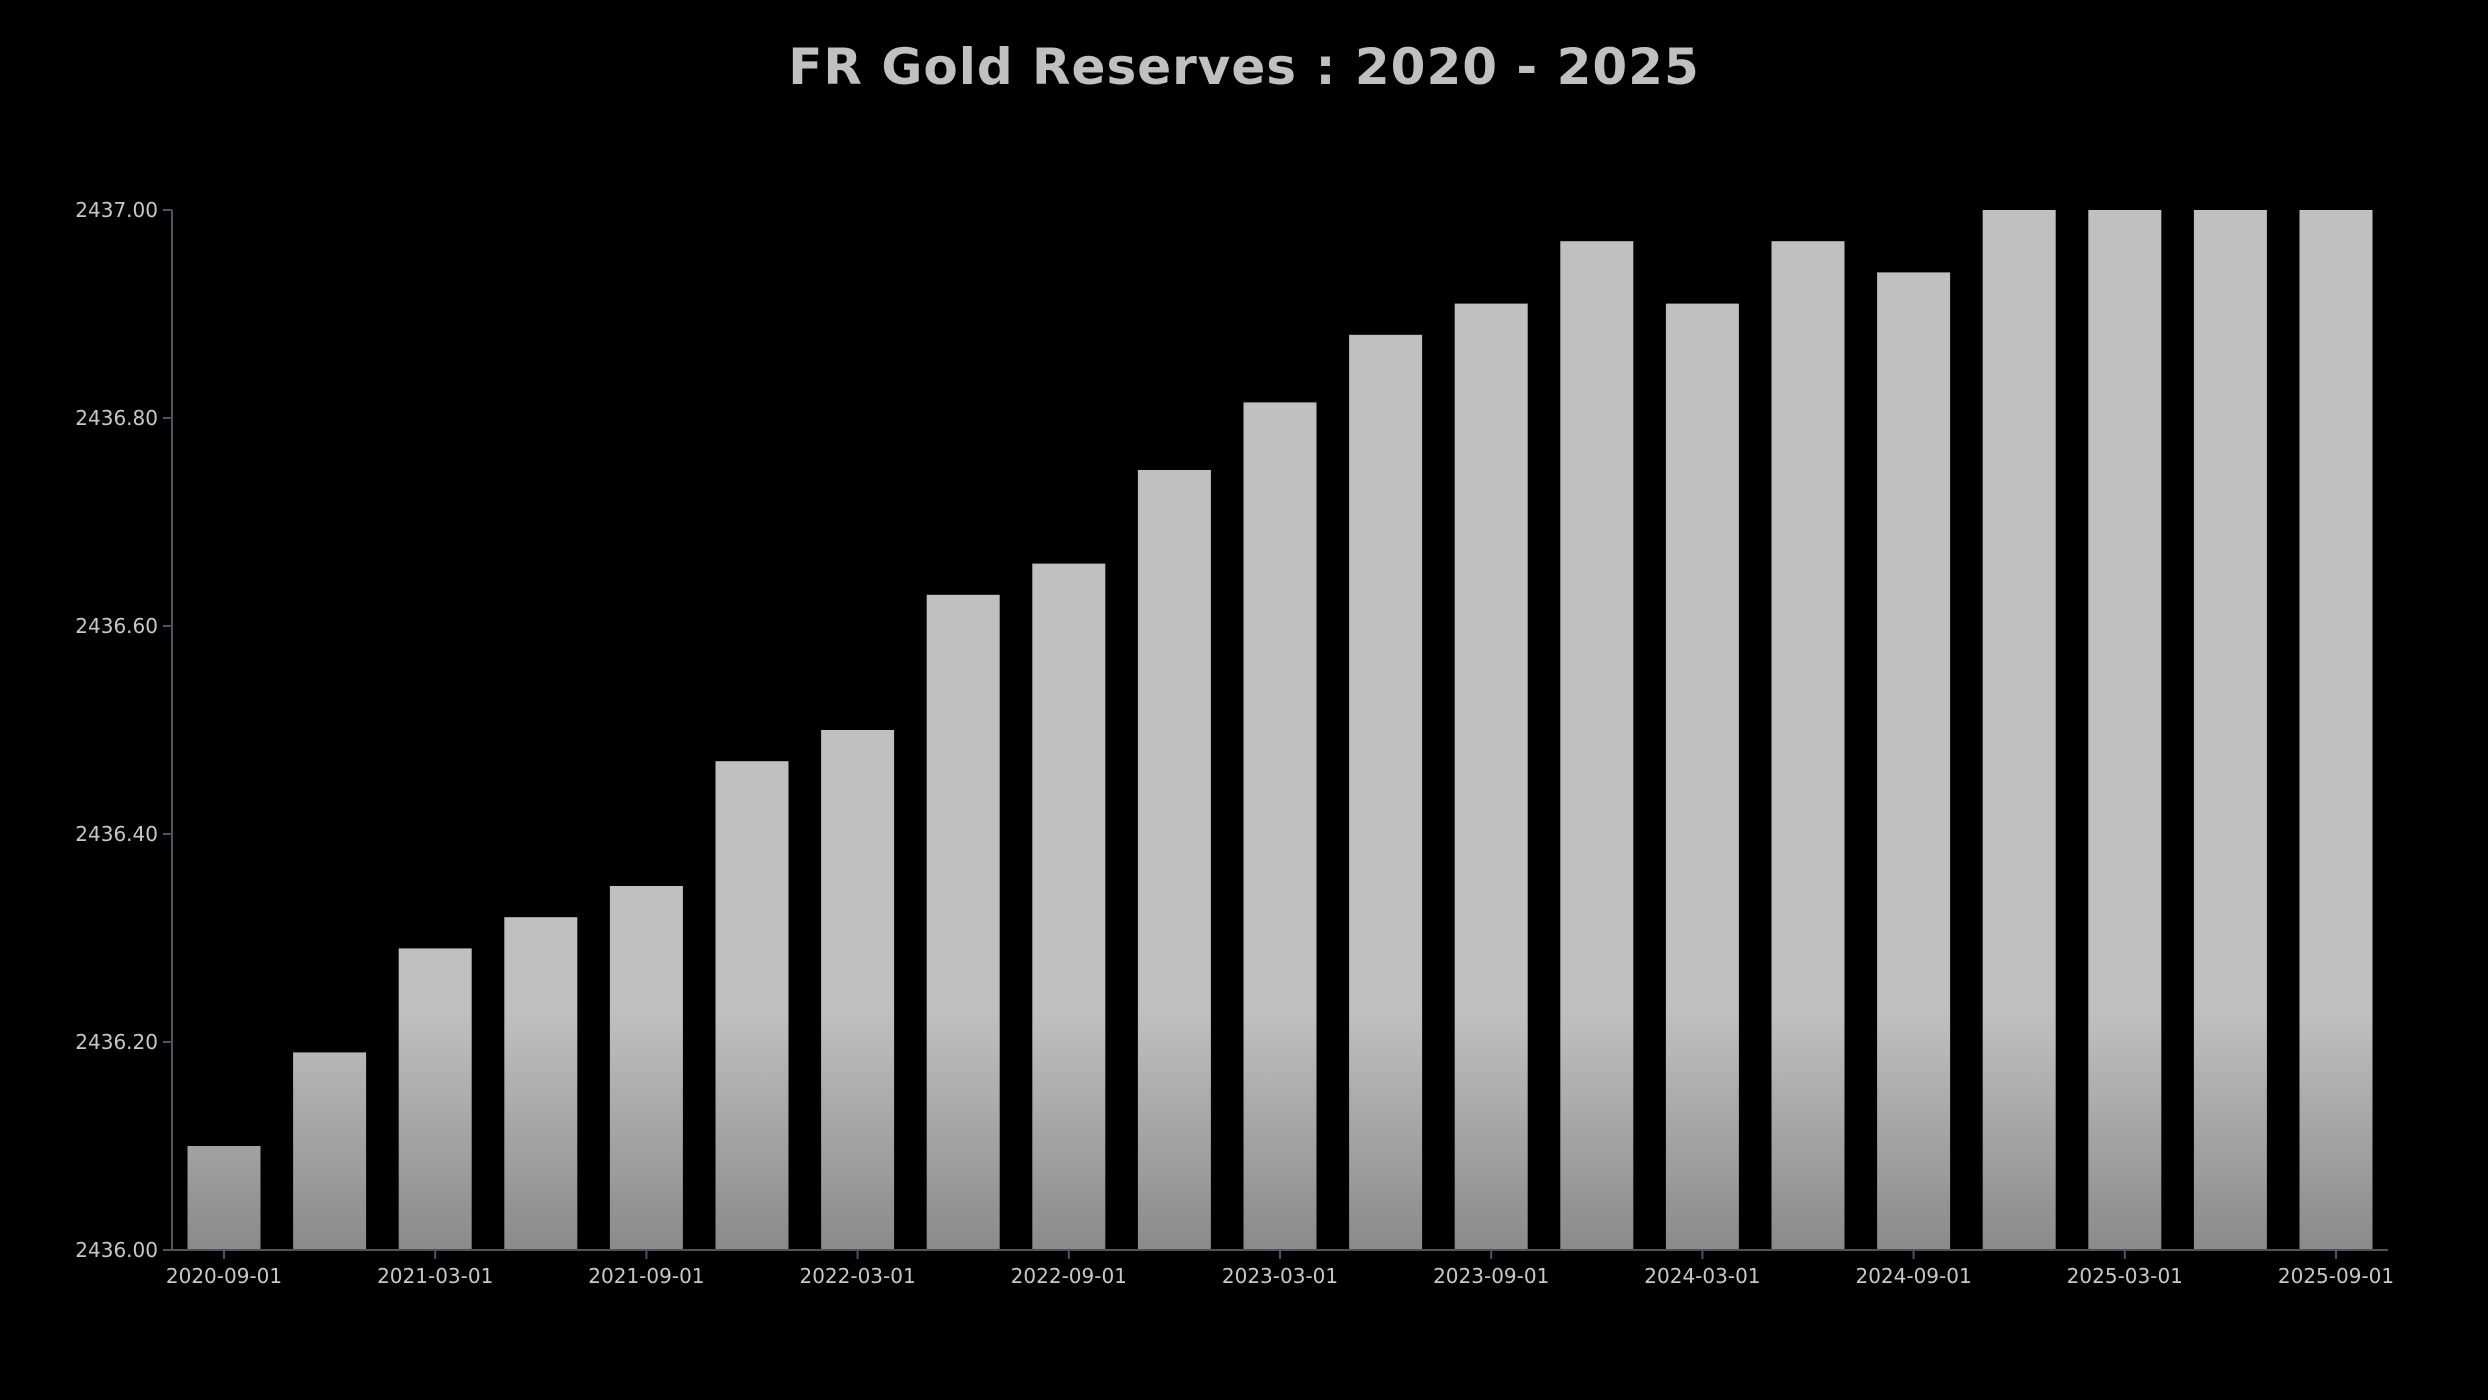 This screenshot has width=2488, height=1400. What do you see at coordinates (116, 418) in the screenshot?
I see `y-tick-label: 2436.80` at bounding box center [116, 418].